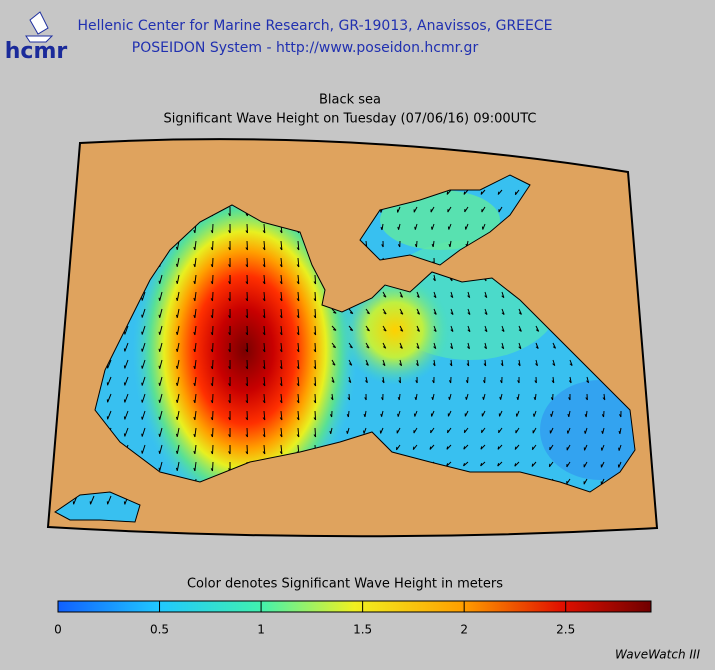 Image resolution: width=715 pixels, height=670 pixels. What do you see at coordinates (350, 100) in the screenshot?
I see `map-title: Black sea` at bounding box center [350, 100].